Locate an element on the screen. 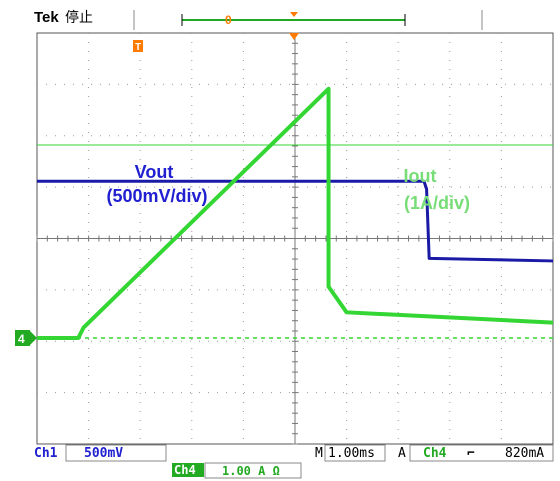 The width and height of the screenshot is (560, 481). vout-annotation-scale: (500mV/div) is located at coordinates (156, 196).